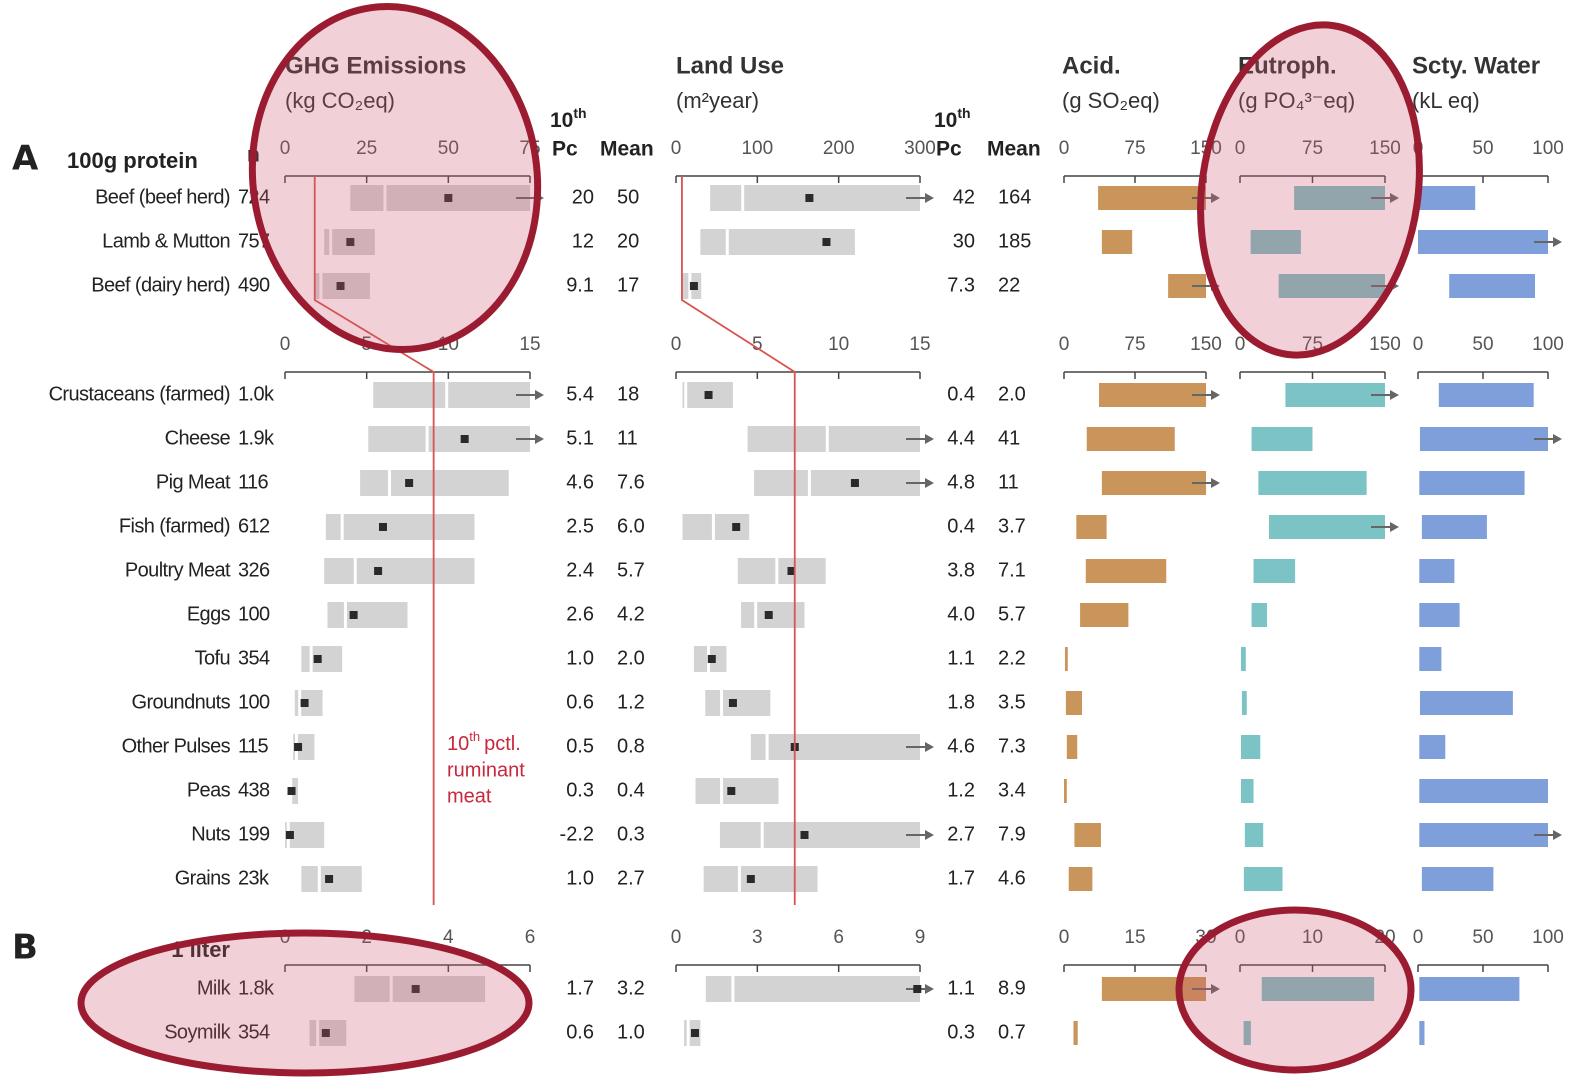 Image resolution: width=1572 pixels, height=1082 pixels. Describe the element at coordinates (961, 394) in the screenshot. I see `pc10-value: 0.4` at that location.